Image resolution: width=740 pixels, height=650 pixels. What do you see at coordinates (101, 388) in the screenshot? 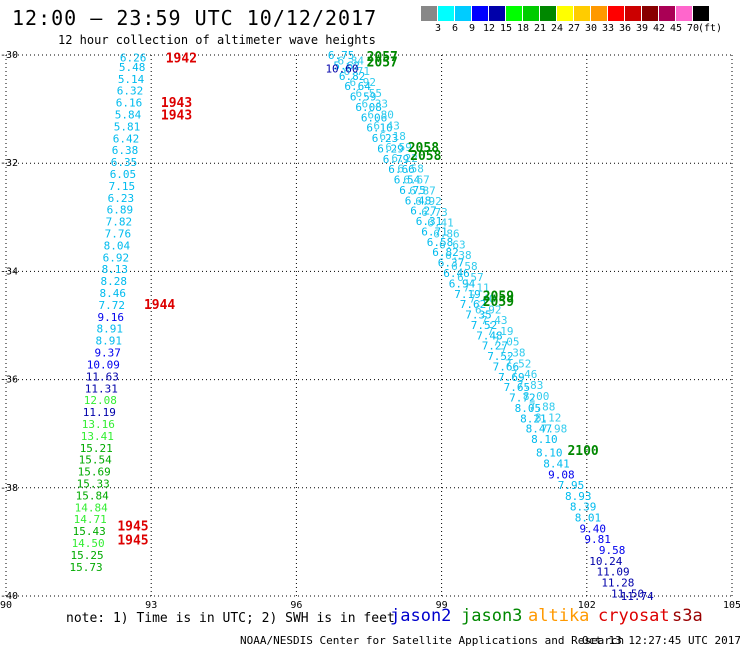
I see `wave-height-obs: 11.31` at bounding box center [101, 388].